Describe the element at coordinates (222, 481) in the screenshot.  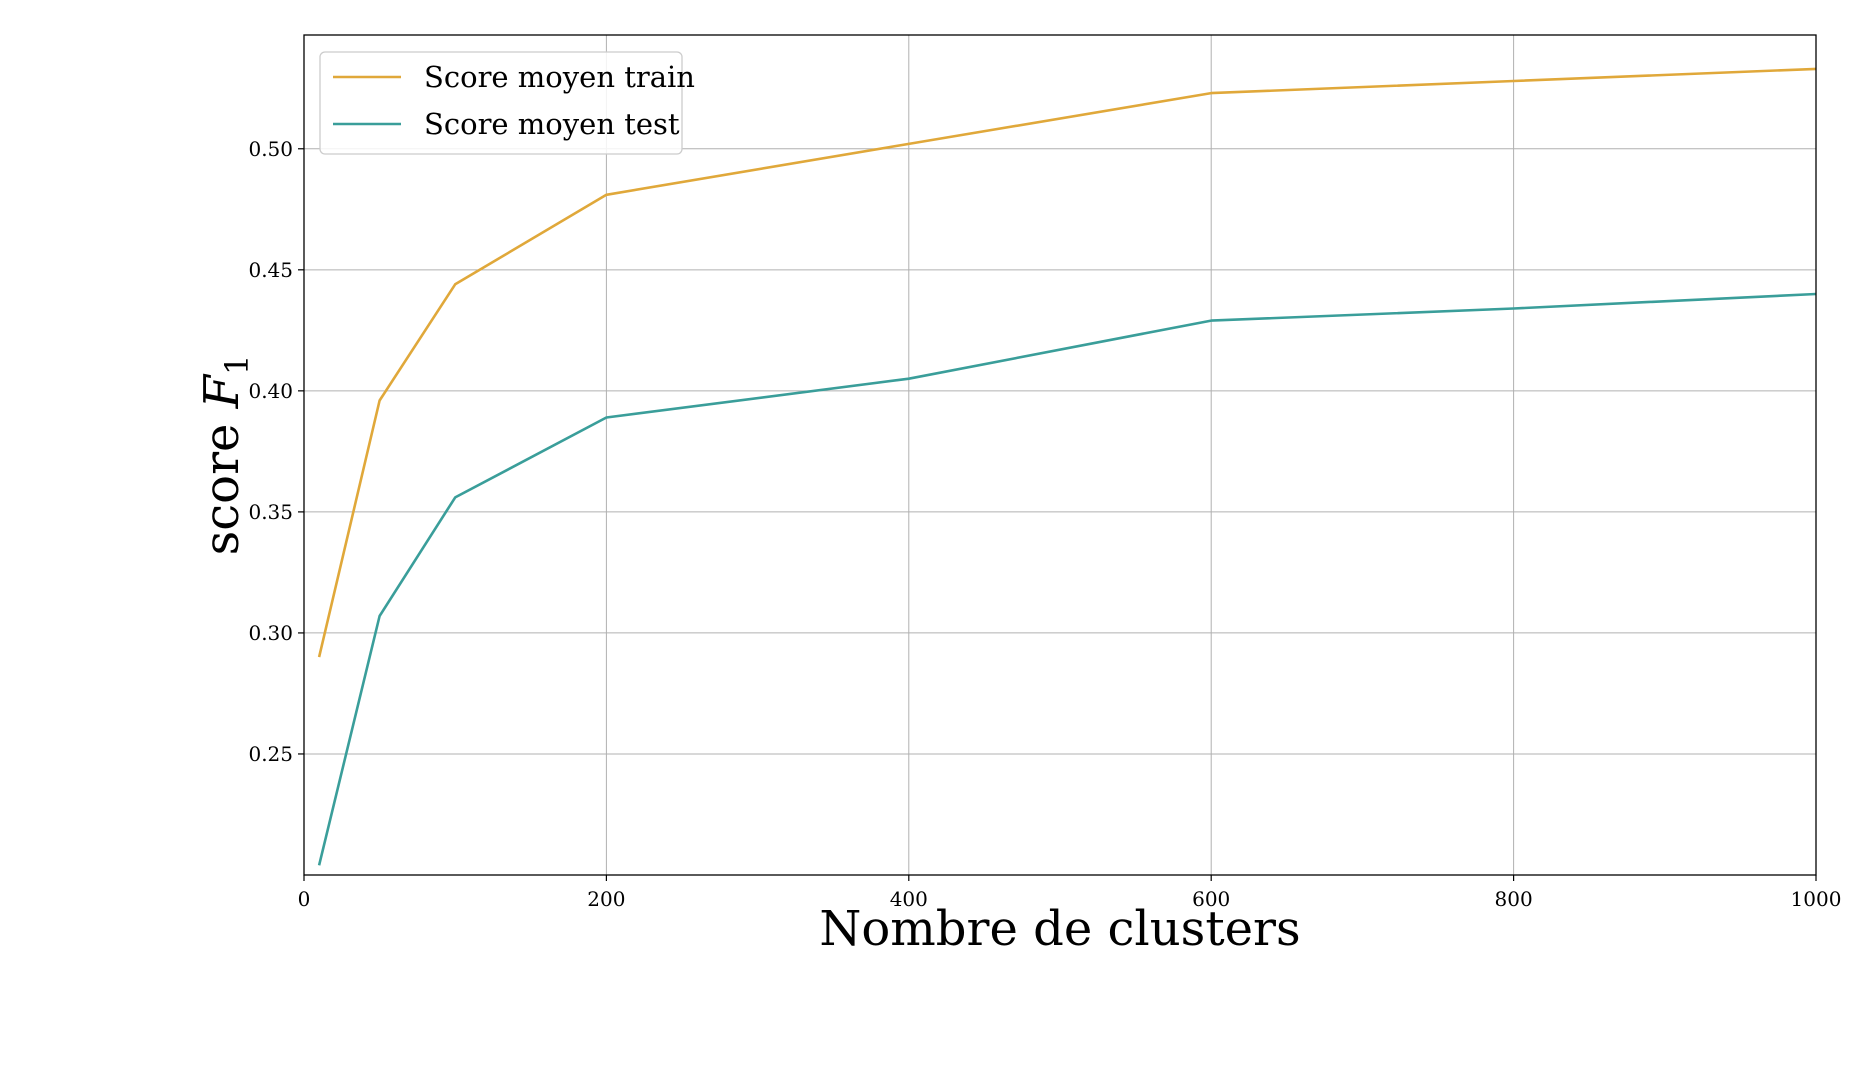
I see `y-axis-title-prefix: score` at that location.